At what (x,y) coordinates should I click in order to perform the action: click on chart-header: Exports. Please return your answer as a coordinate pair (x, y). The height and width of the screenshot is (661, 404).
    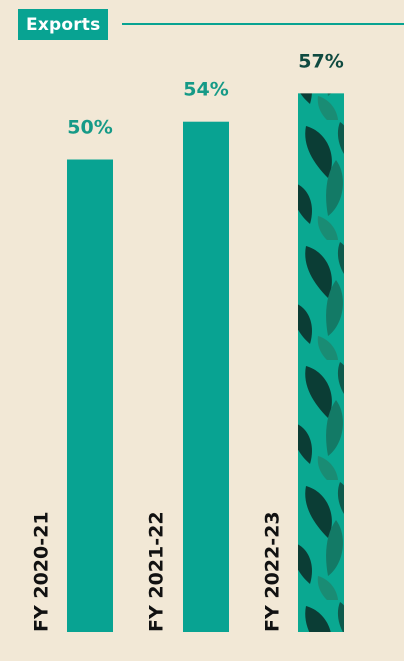
    Looking at the image, I should click on (211, 25).